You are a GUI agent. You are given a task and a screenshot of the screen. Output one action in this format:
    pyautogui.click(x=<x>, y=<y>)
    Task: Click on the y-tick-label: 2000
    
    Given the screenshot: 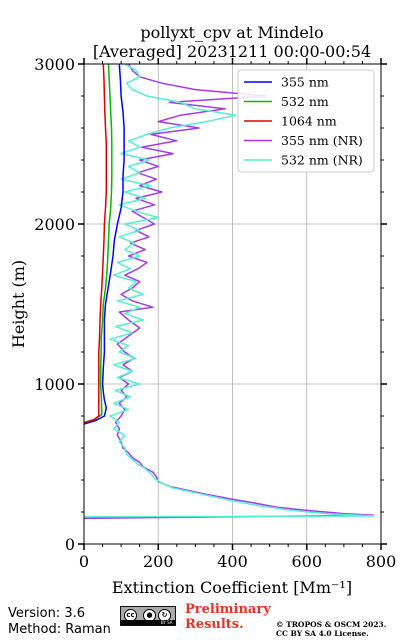 What is the action you would take?
    pyautogui.click(x=54, y=224)
    